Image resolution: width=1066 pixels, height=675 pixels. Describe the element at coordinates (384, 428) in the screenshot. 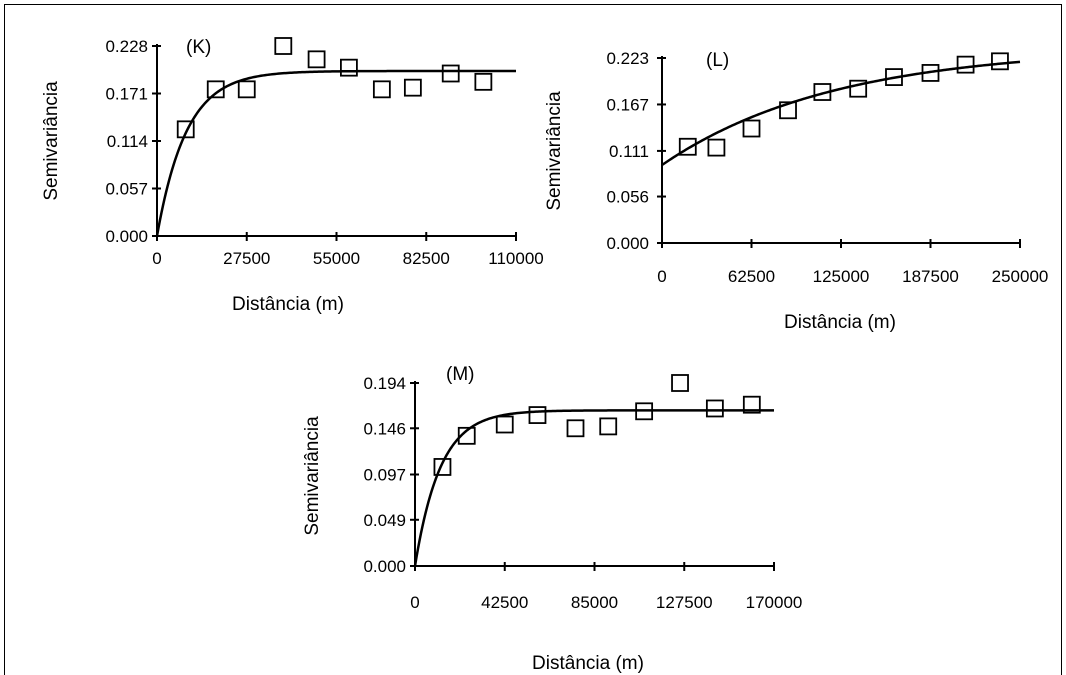

I see `y-tick-label: 0.146` at that location.